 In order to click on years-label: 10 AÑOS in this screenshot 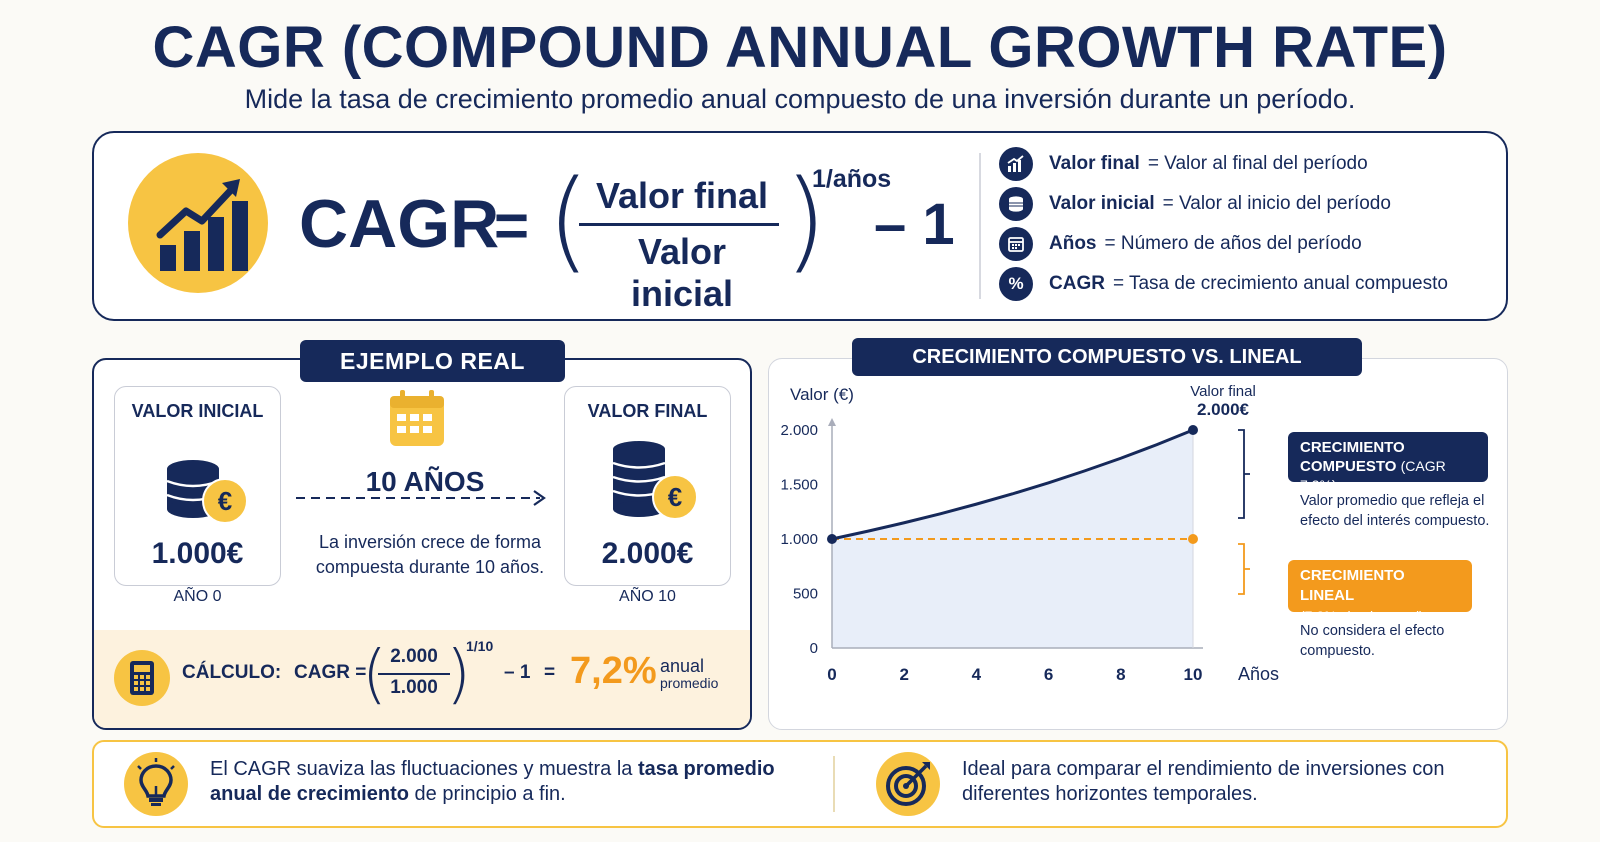, I will do `click(425, 481)`.